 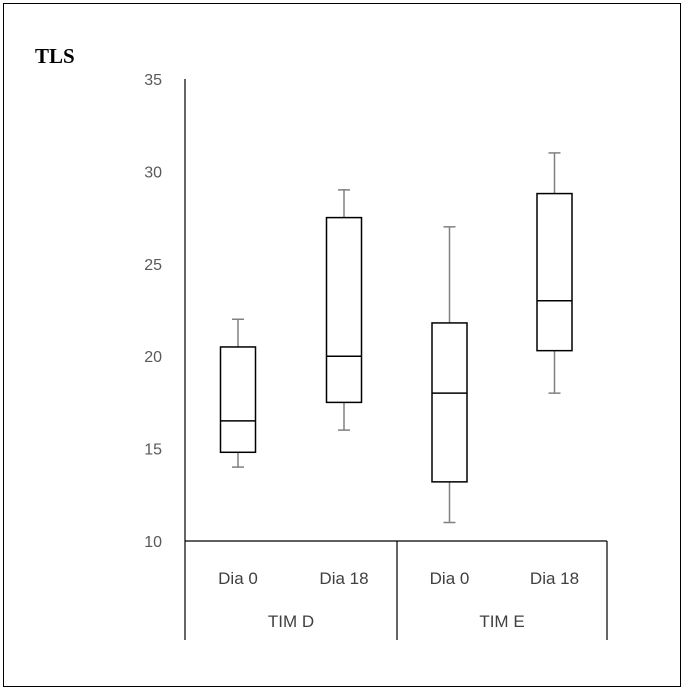 What do you see at coordinates (153, 542) in the screenshot?
I see `y-tick-label: 10` at bounding box center [153, 542].